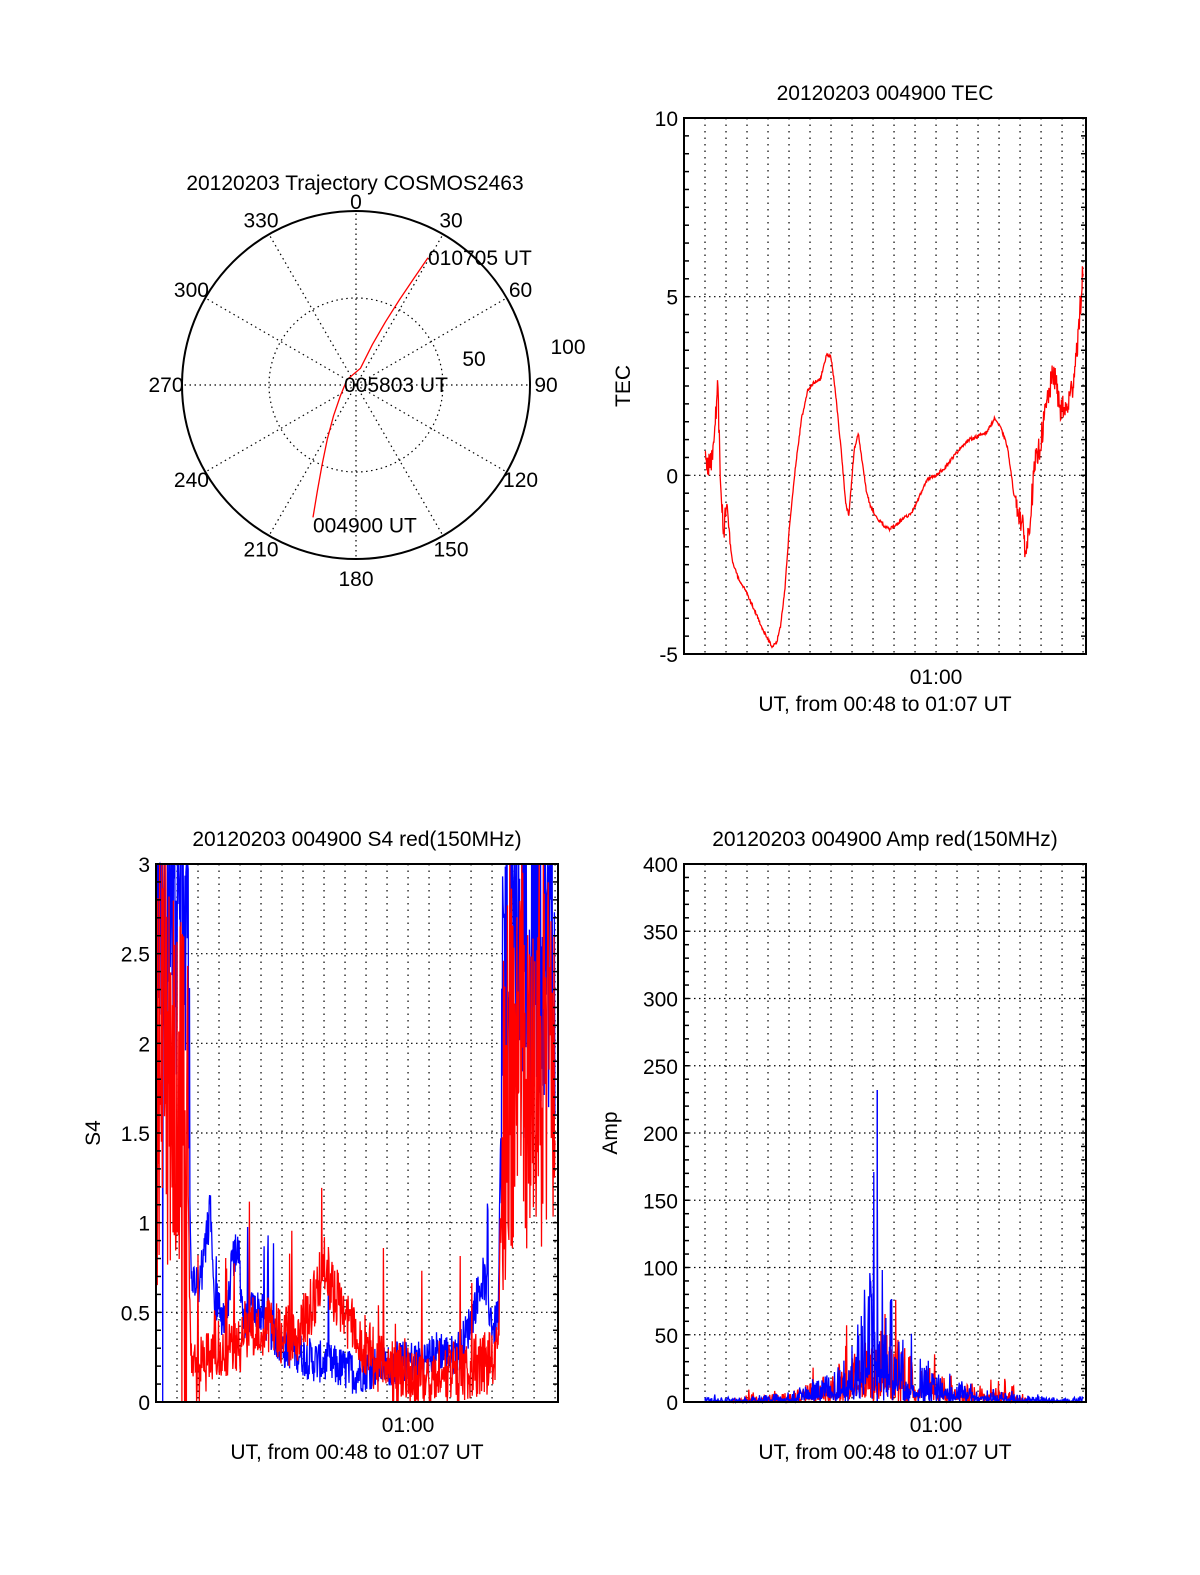 This screenshot has width=1200, height=1575. What do you see at coordinates (885, 839) in the screenshot?
I see `amp-title: 20120203 004900 Amp red(150MHz)` at bounding box center [885, 839].